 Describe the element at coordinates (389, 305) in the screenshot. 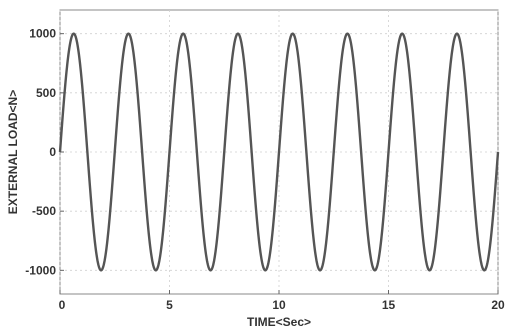

I see `x-tick-label: 15` at that location.